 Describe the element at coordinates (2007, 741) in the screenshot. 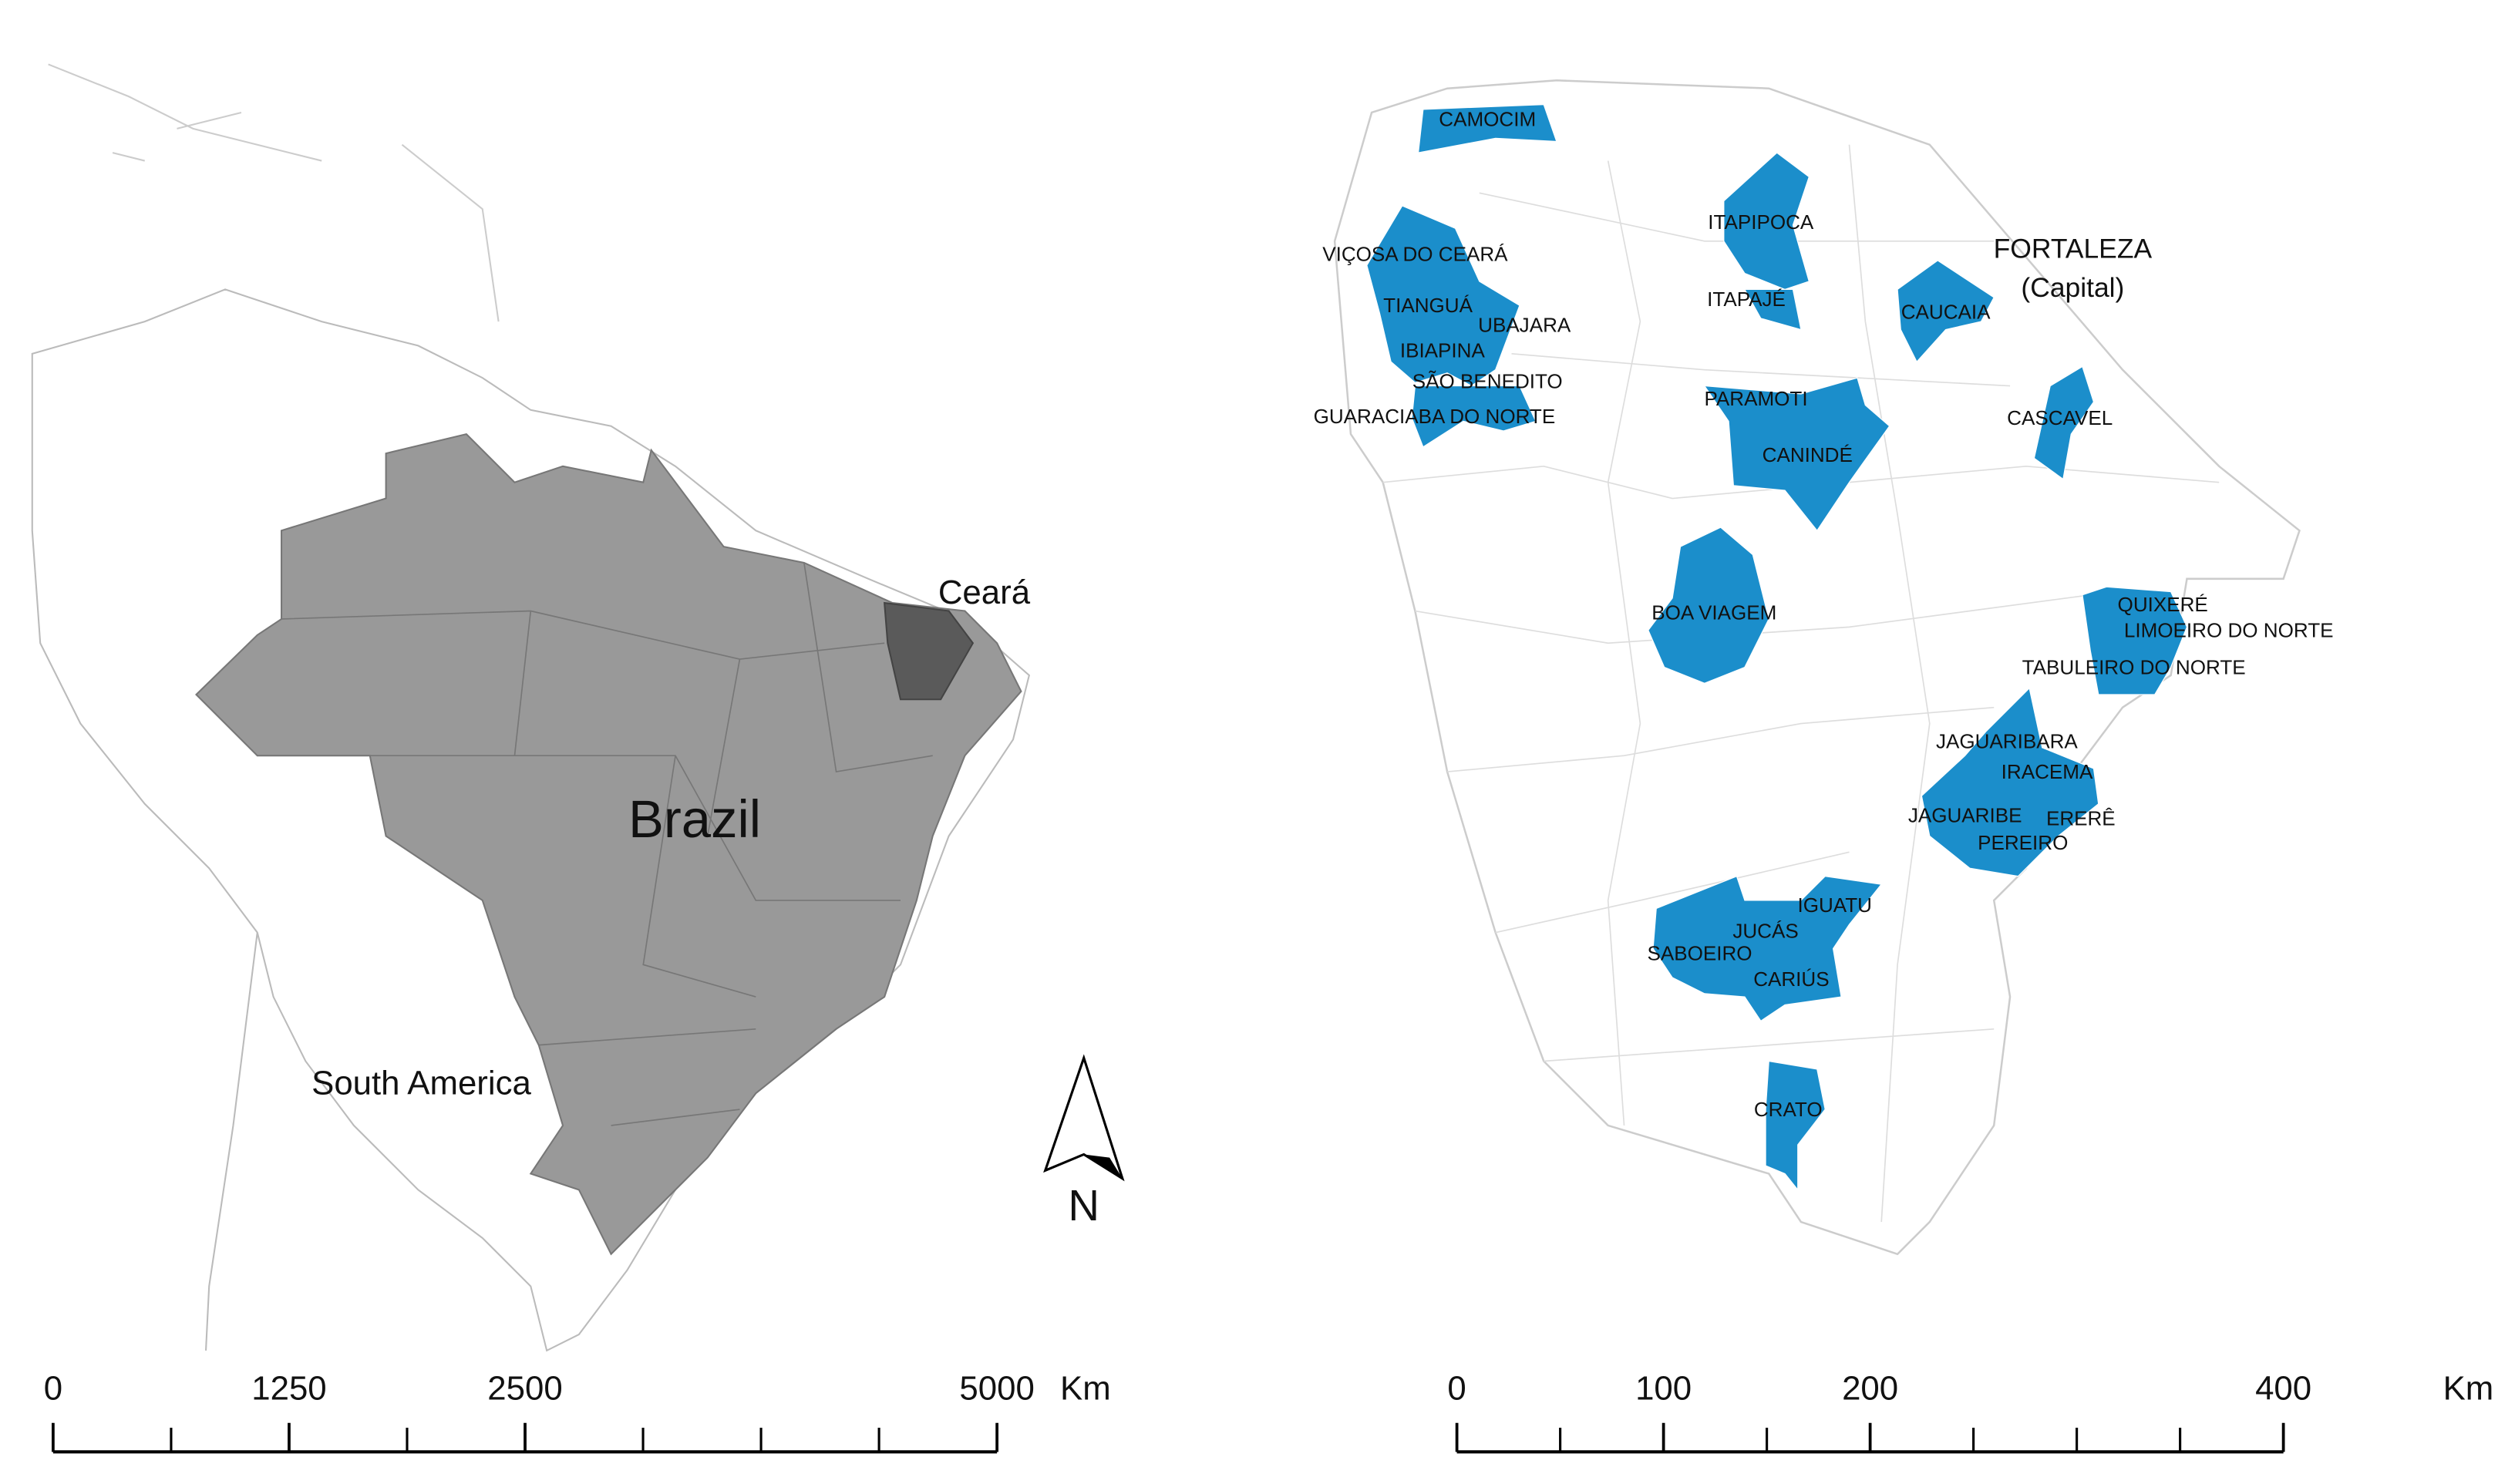

I see `municipality-label: JAGUARIBARA` at that location.